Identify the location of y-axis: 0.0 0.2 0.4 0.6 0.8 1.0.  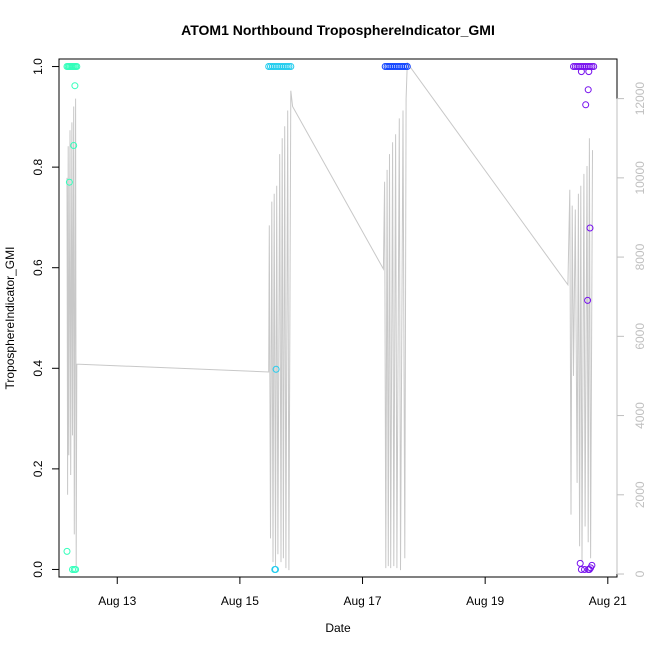
(45, 318).